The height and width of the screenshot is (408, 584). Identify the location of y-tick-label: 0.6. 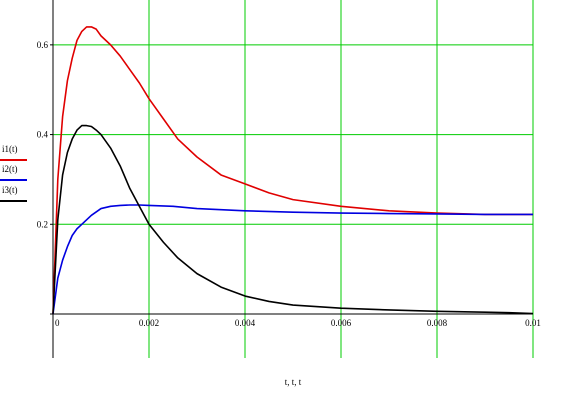
(43, 45).